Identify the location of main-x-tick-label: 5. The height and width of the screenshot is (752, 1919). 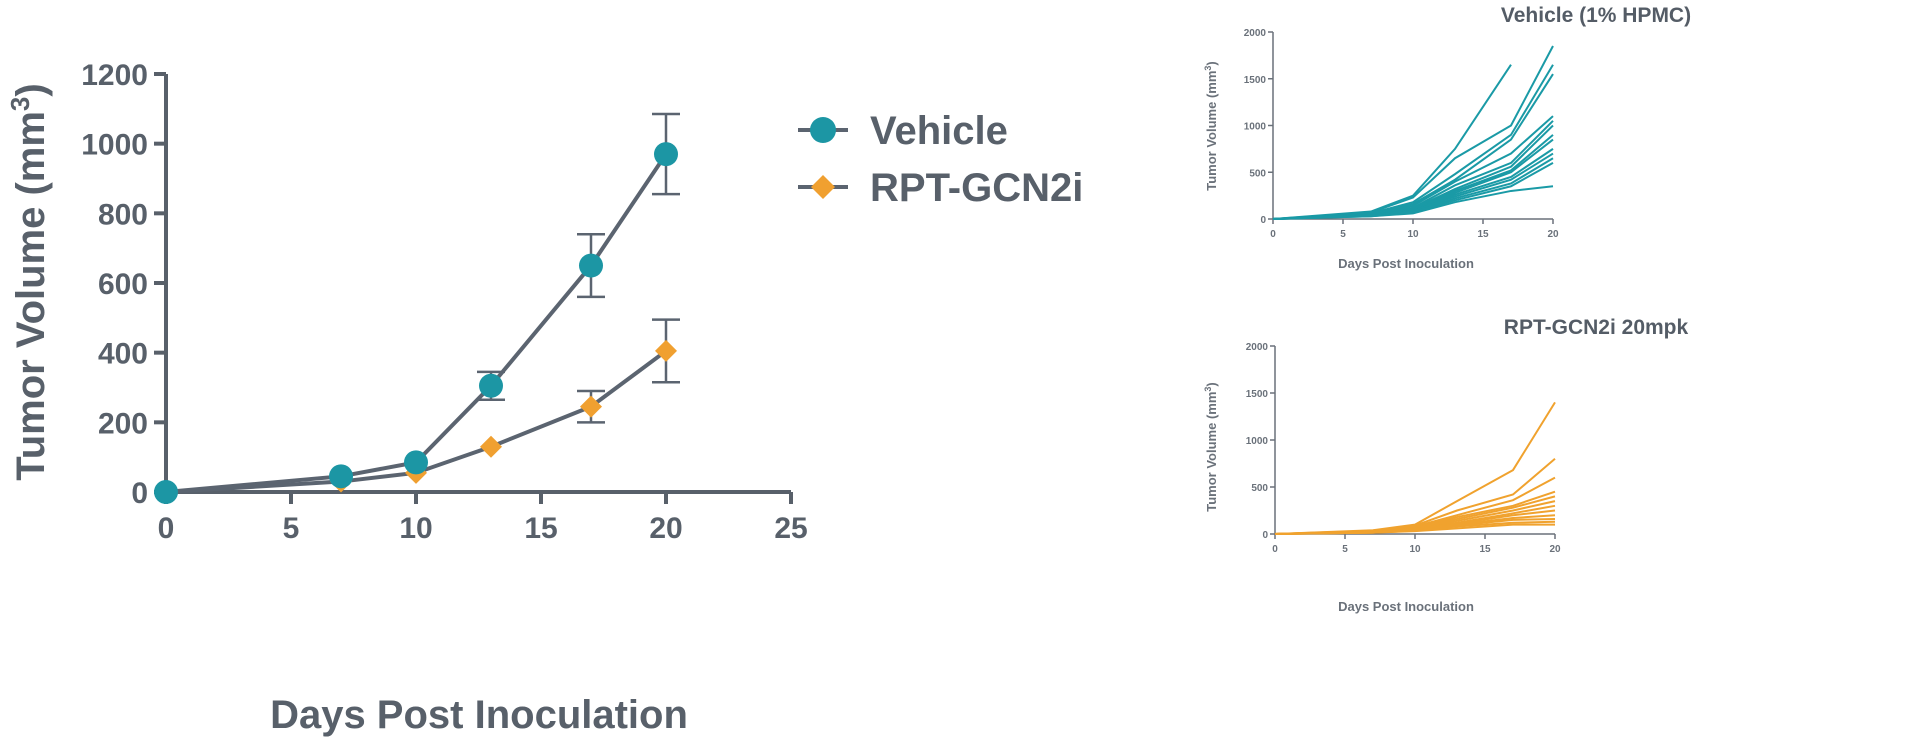
(291, 528).